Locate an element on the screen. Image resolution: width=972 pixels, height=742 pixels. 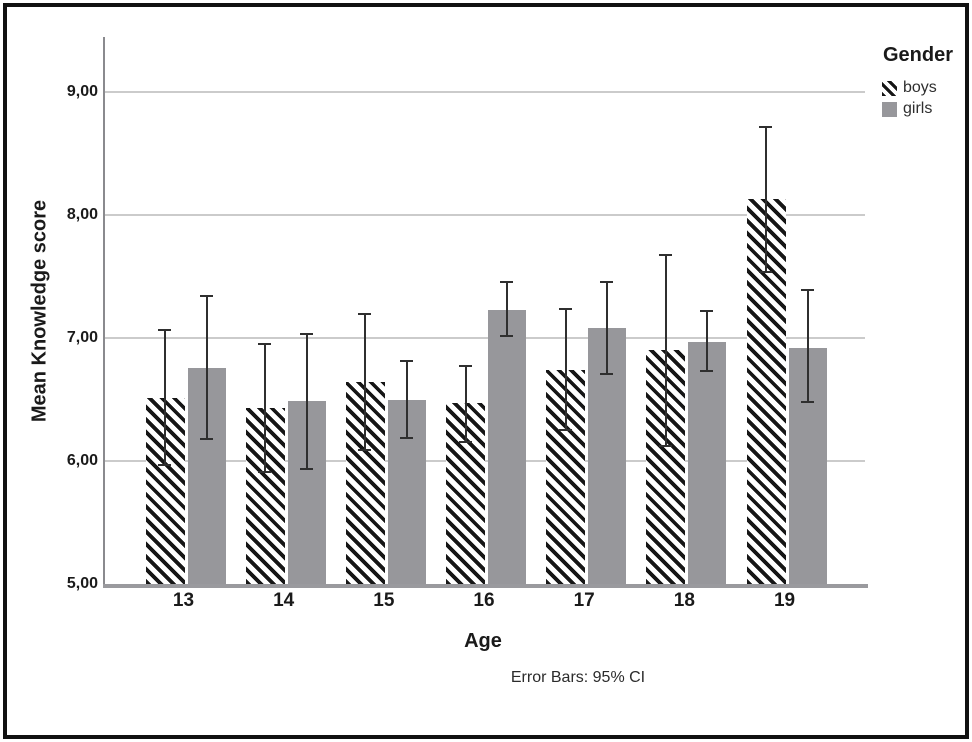
x-tick-label-14: 14 is located at coordinates (284, 600).